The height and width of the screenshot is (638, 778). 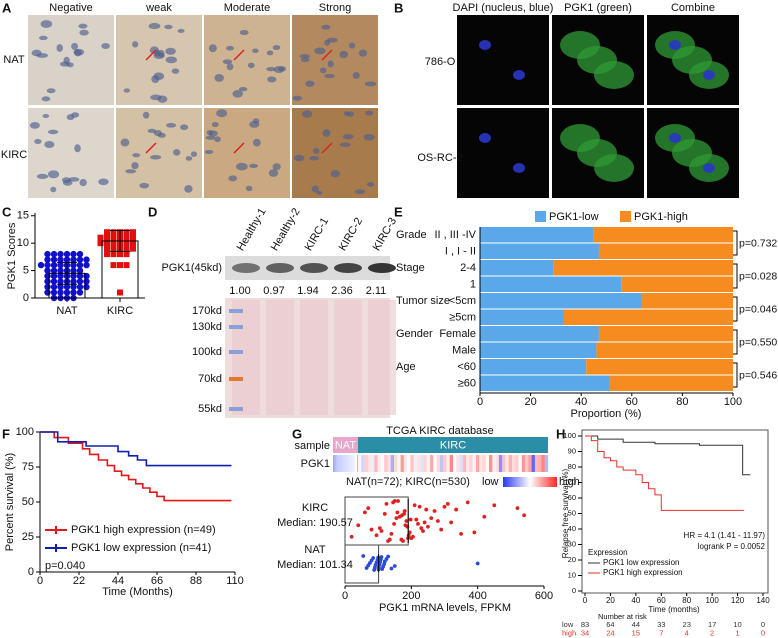 What do you see at coordinates (758, 309) in the screenshot?
I see `p-value: p=0.046` at bounding box center [758, 309].